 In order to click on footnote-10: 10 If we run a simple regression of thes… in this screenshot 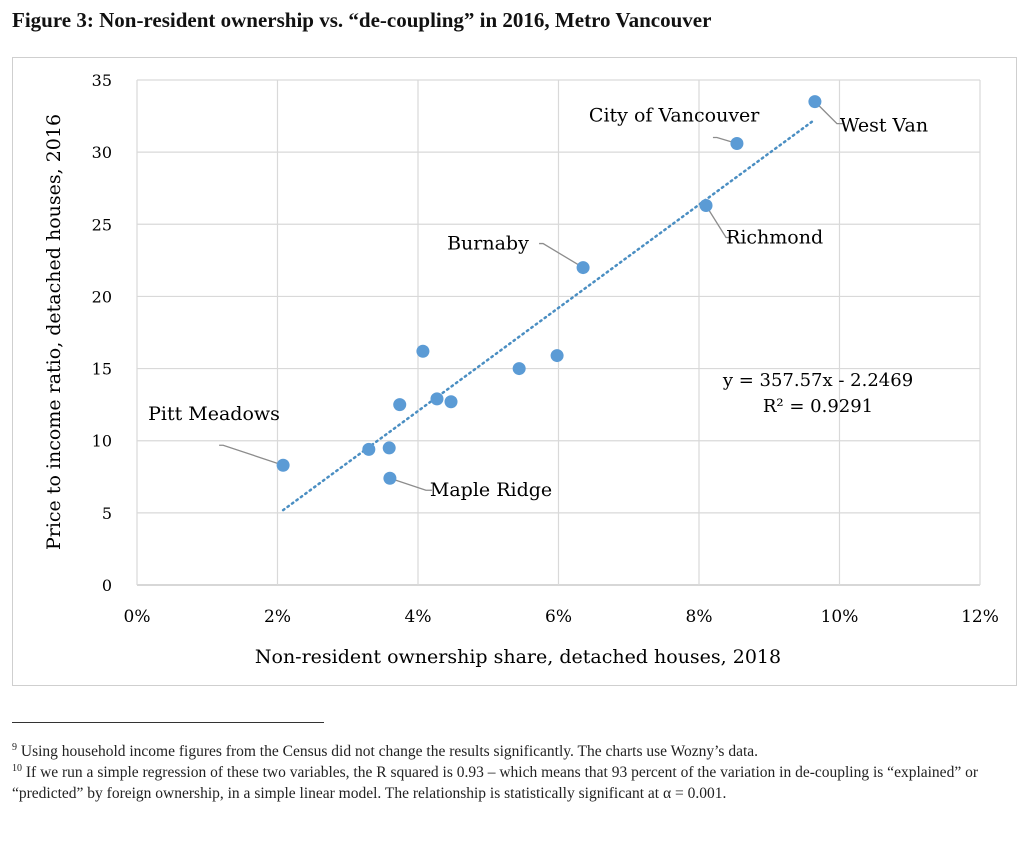, I will do `click(517, 781)`.